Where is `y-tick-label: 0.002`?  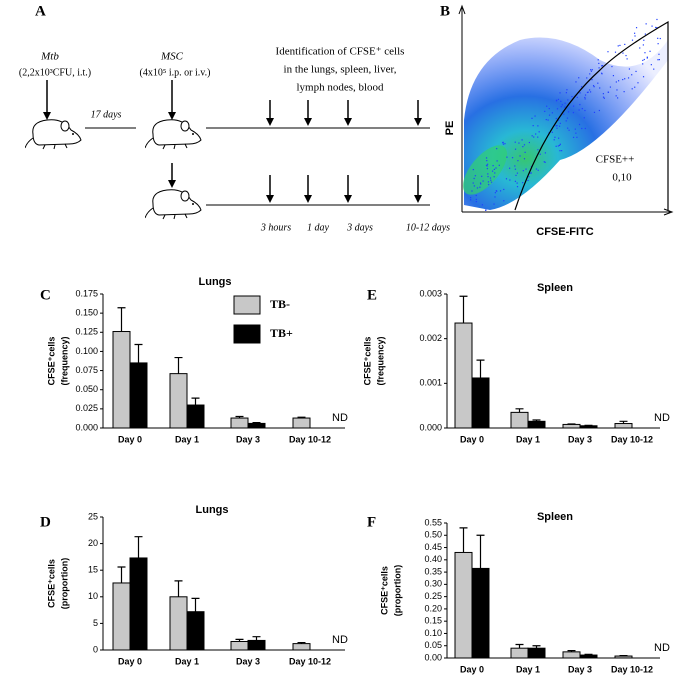 y-tick-label: 0.002 is located at coordinates (430, 338).